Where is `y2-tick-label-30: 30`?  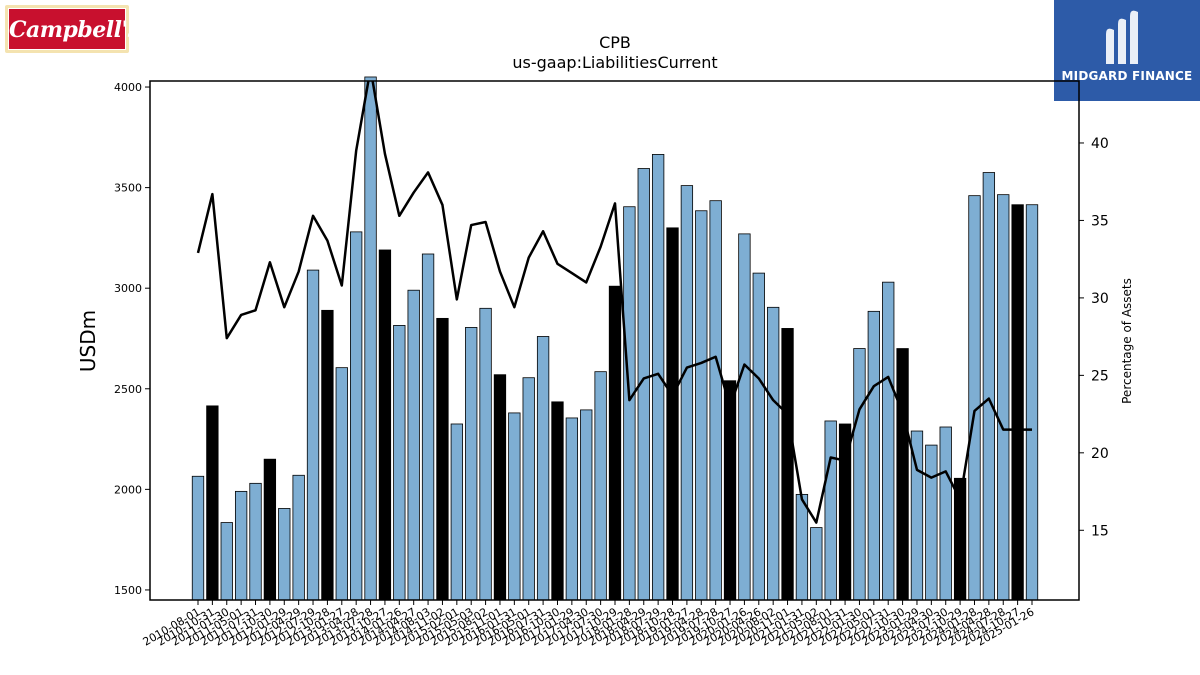
y2-tick-label-30: 30 is located at coordinates (1100, 299).